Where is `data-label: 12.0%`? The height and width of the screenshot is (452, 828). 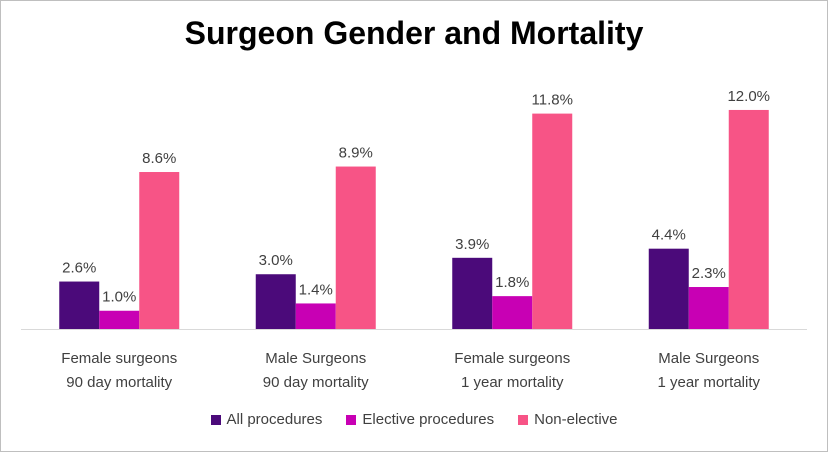
data-label: 12.0% is located at coordinates (748, 96).